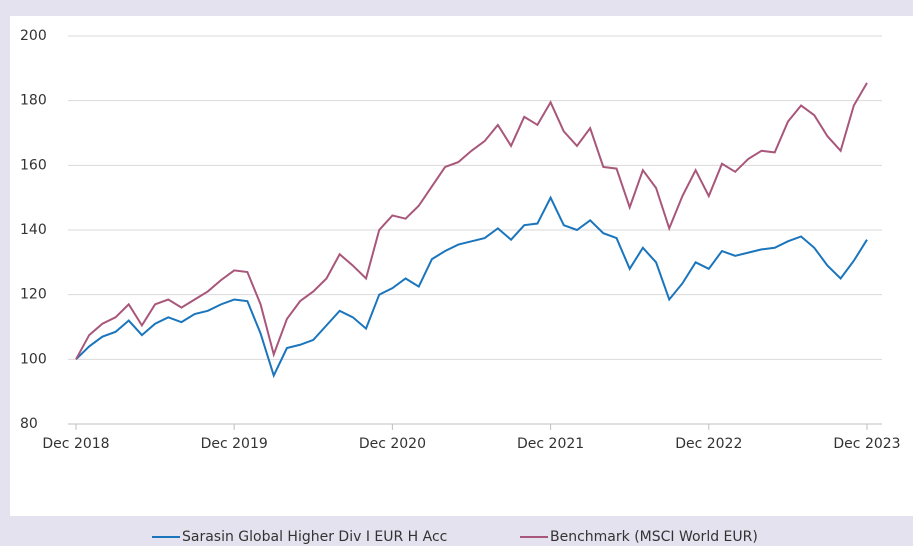  Describe the element at coordinates (75, 444) in the screenshot. I see `x-tick-label: Dec 2018` at that location.